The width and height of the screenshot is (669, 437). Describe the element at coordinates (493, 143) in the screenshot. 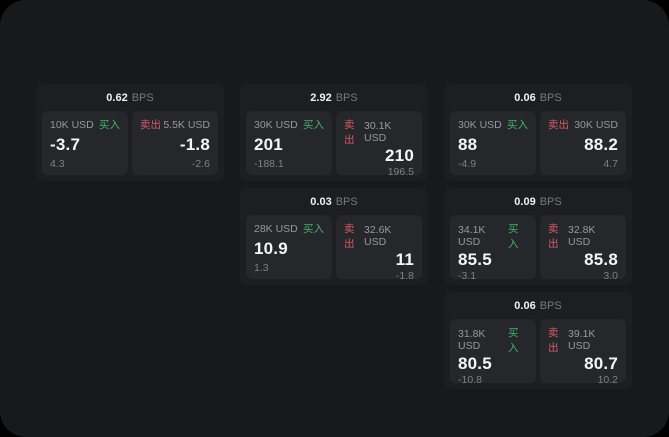

I see `buy-panel: 30K USD 买入 88 -4.9` at that location.